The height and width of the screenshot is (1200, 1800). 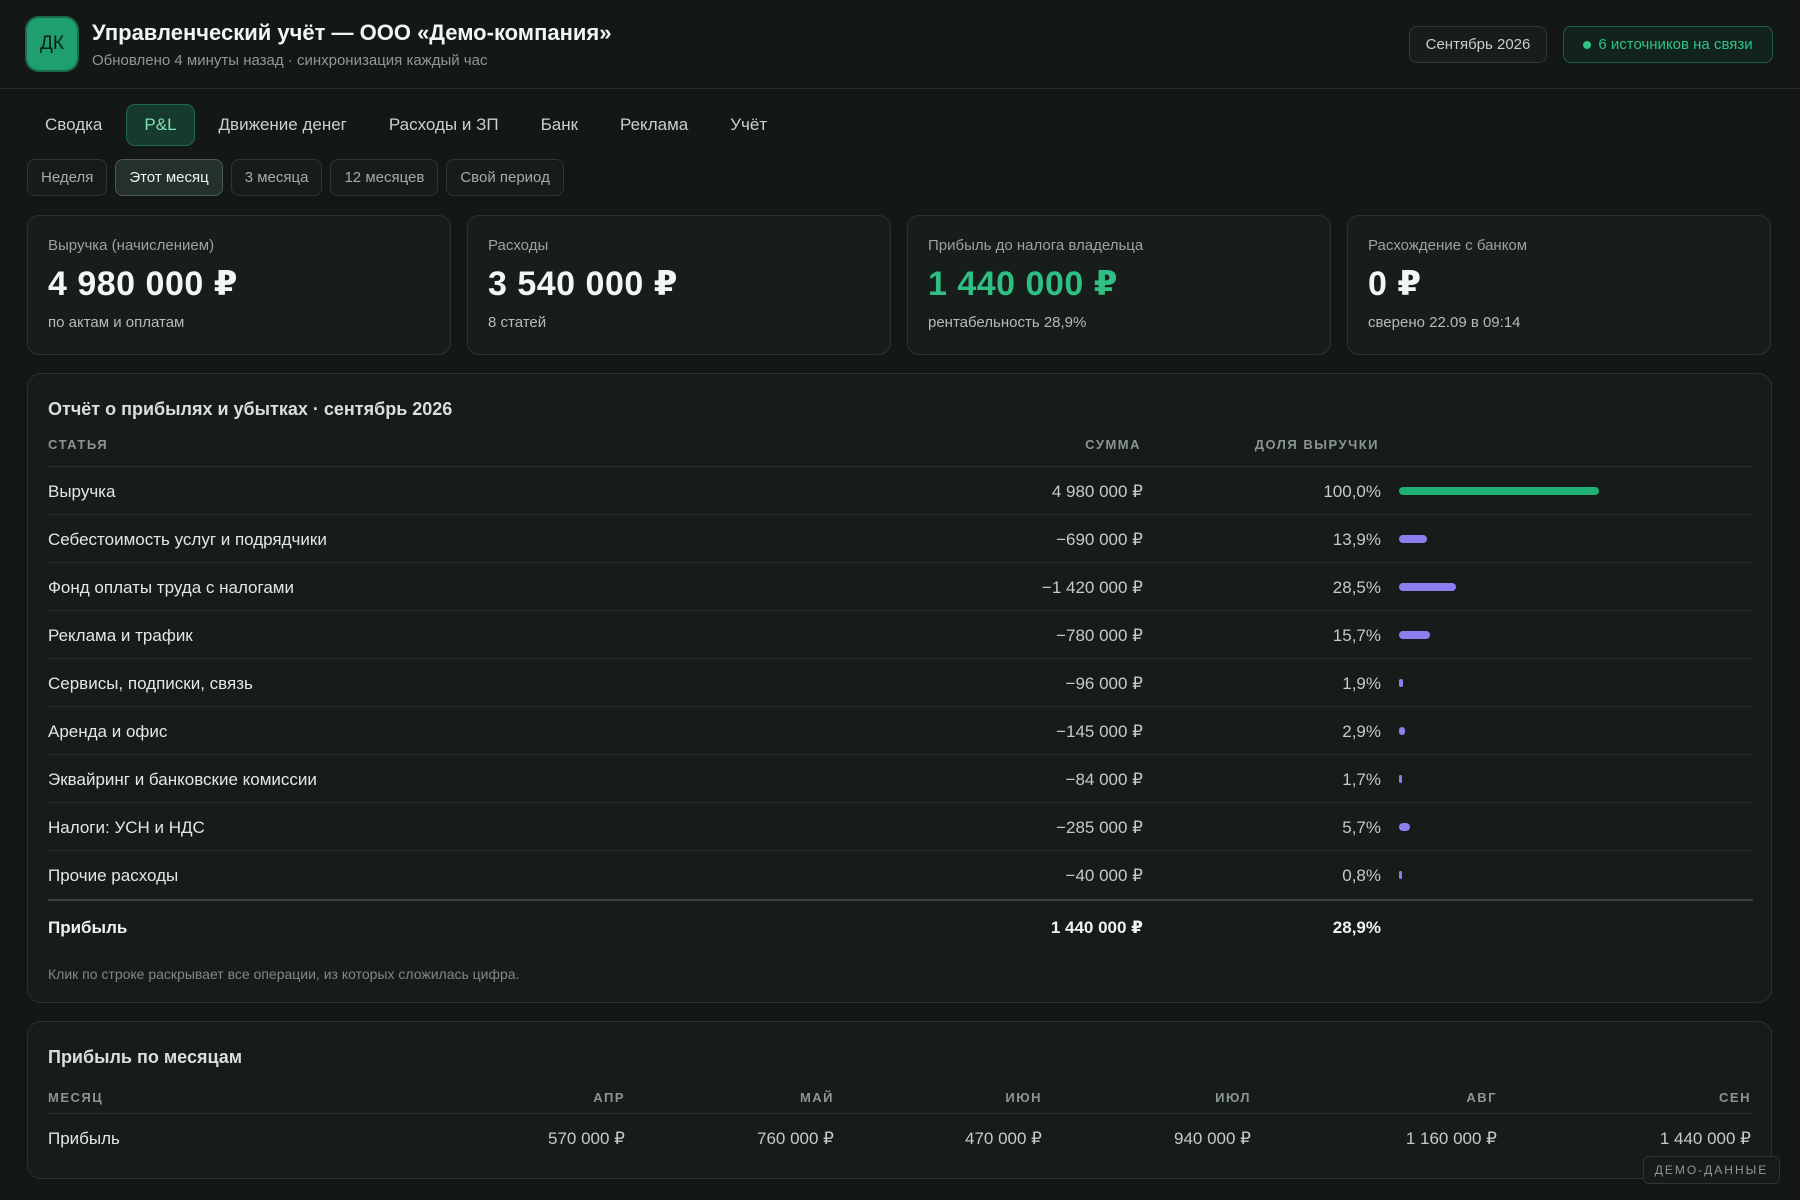 I want to click on pl-row-amount: −690 000 ₽, so click(x=1099, y=539).